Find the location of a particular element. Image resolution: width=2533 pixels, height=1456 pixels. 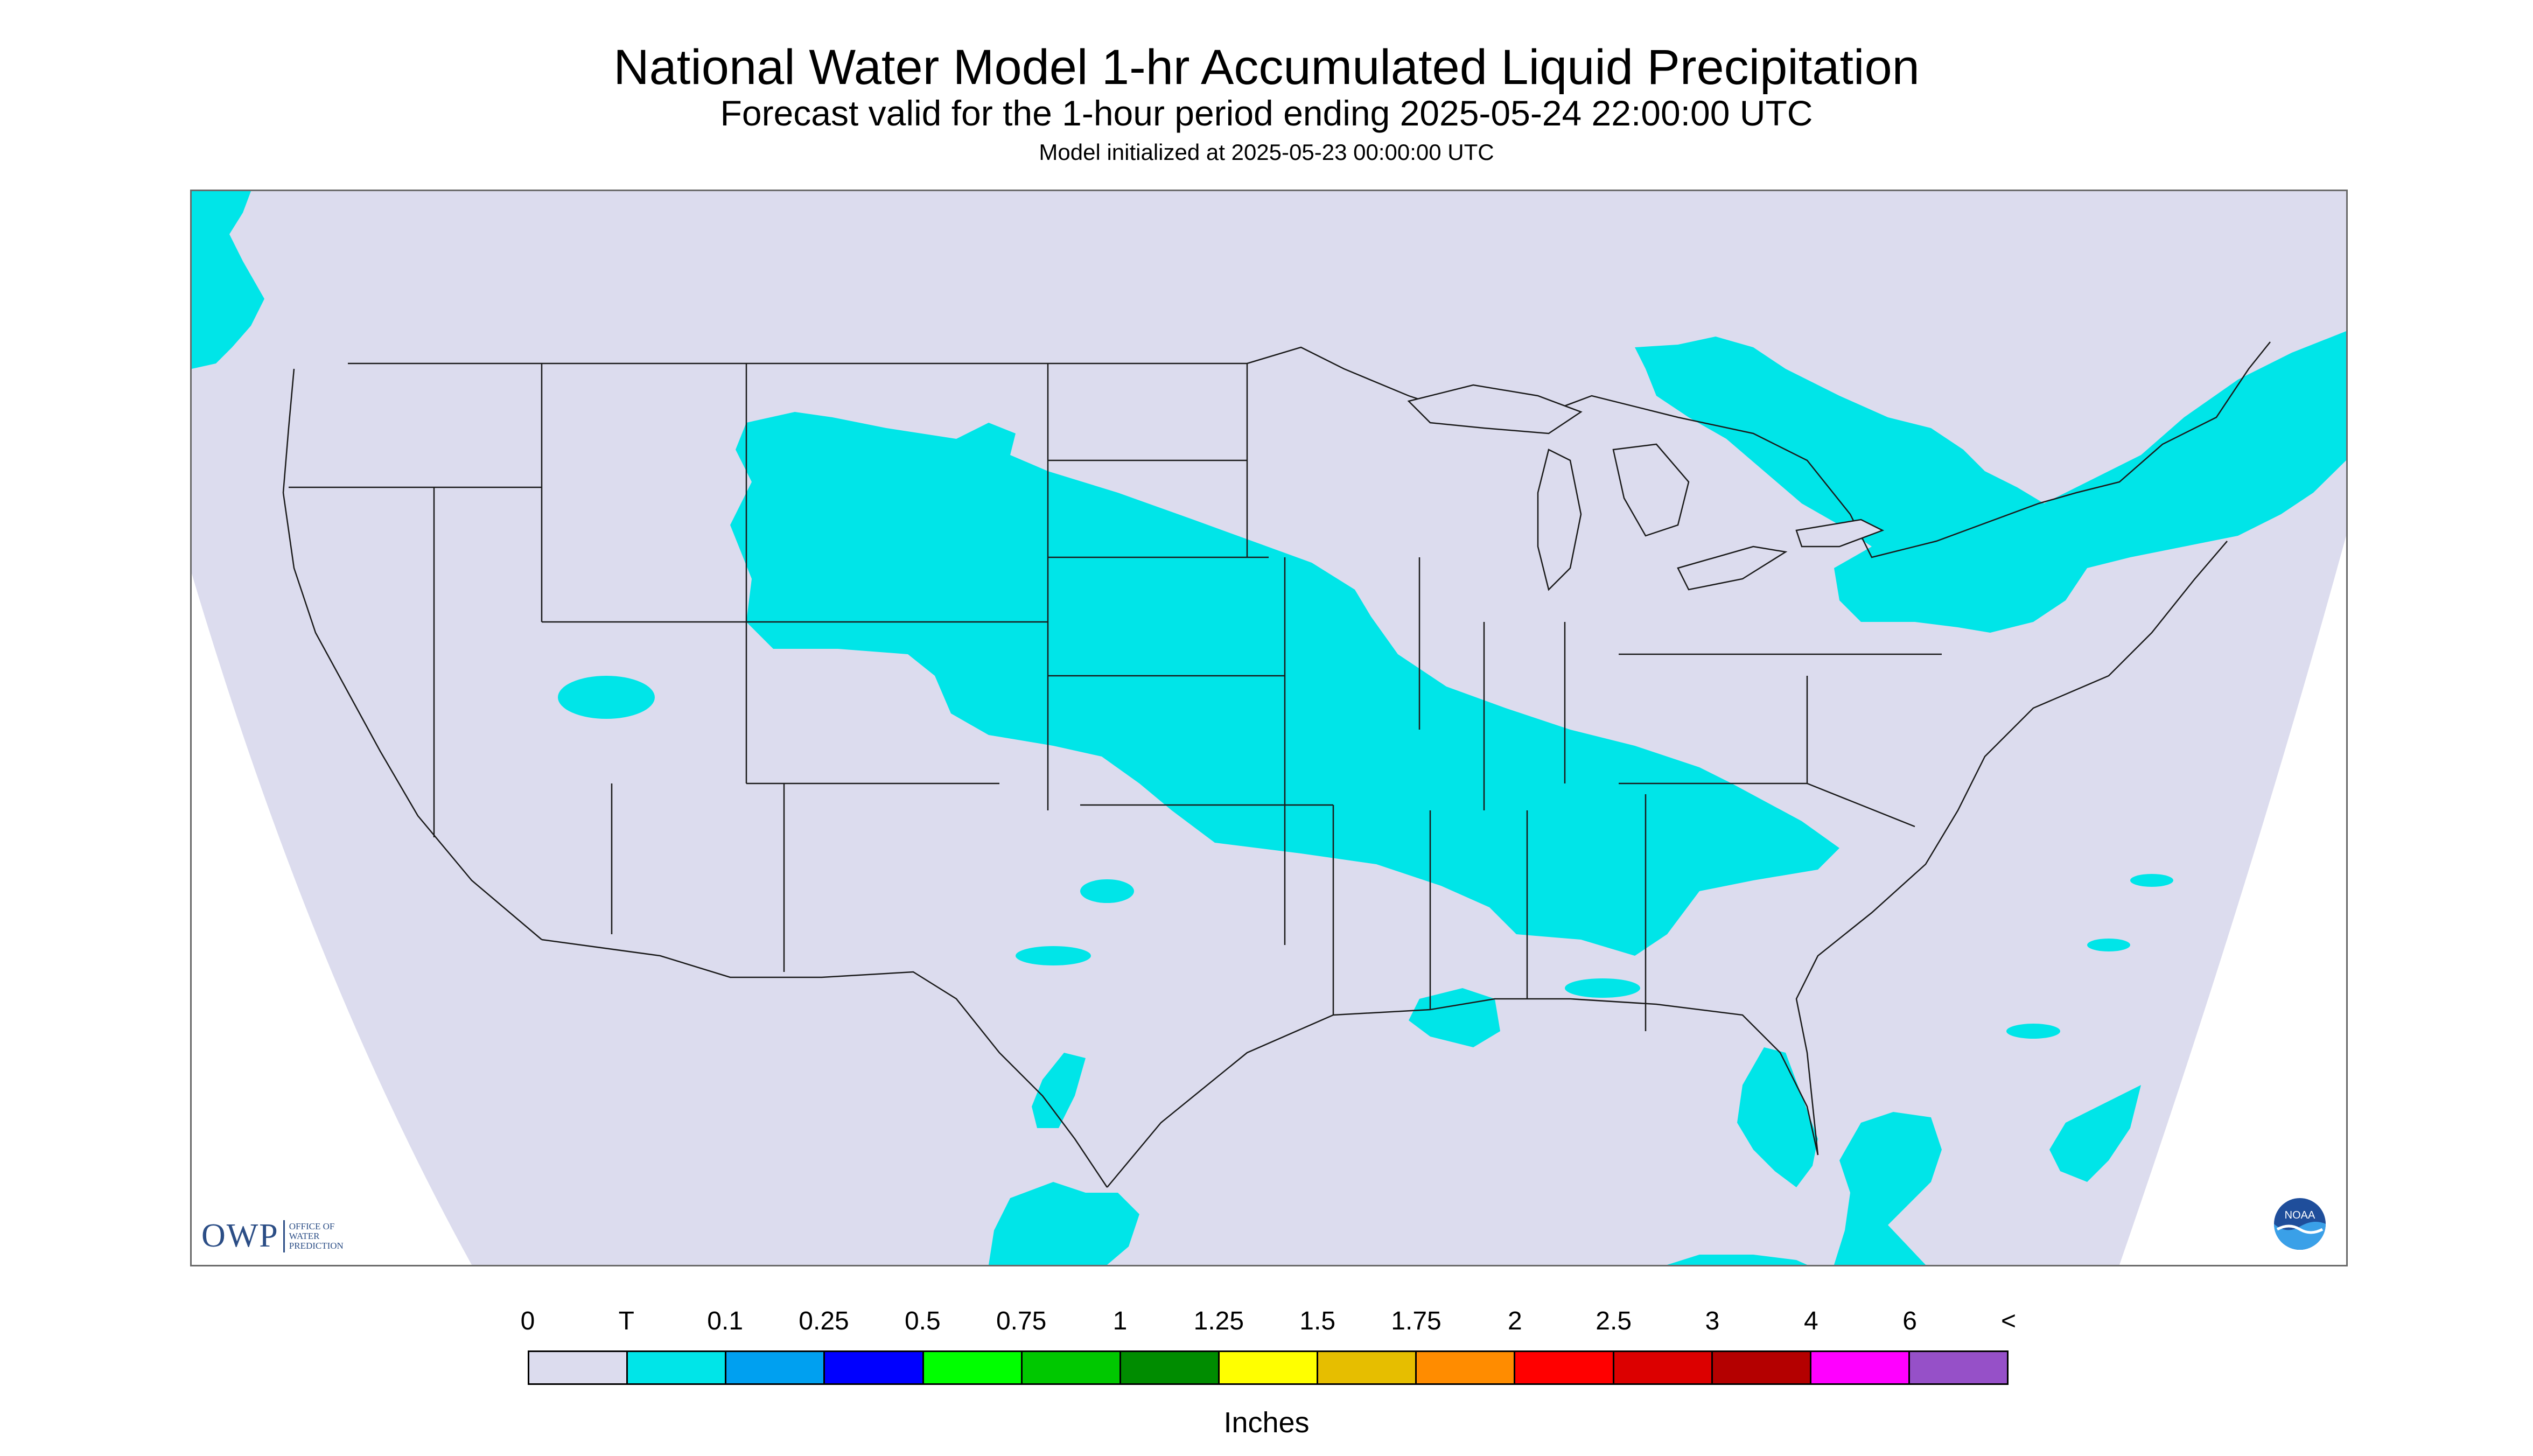

legend-label-5: 0.75 is located at coordinates (1022, 1321).